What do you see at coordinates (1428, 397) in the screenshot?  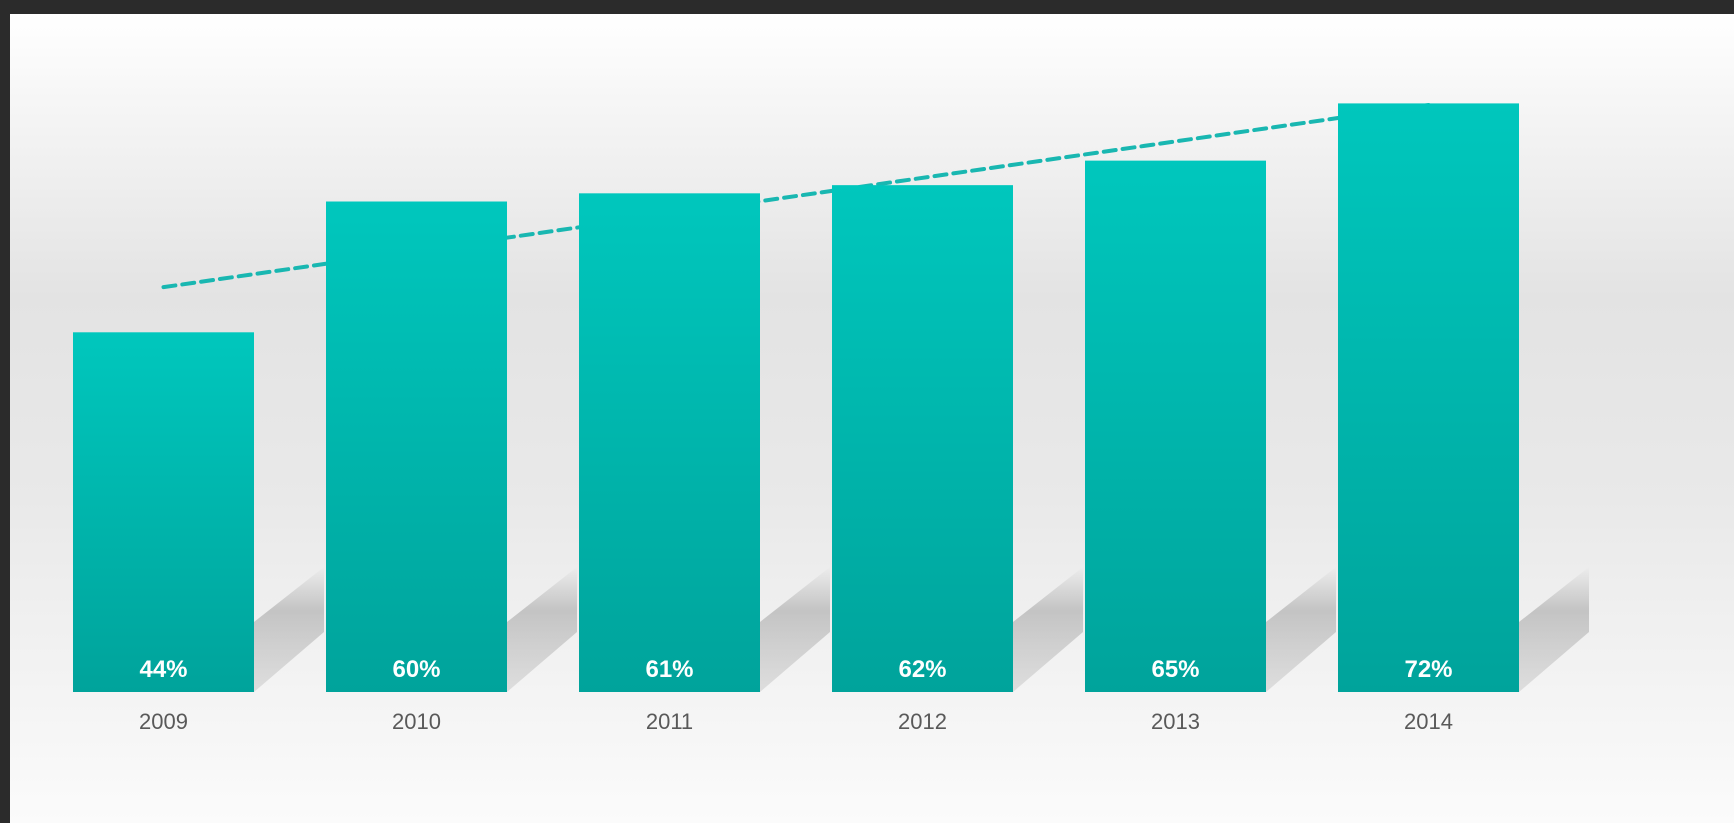 I see `bar-2014` at bounding box center [1428, 397].